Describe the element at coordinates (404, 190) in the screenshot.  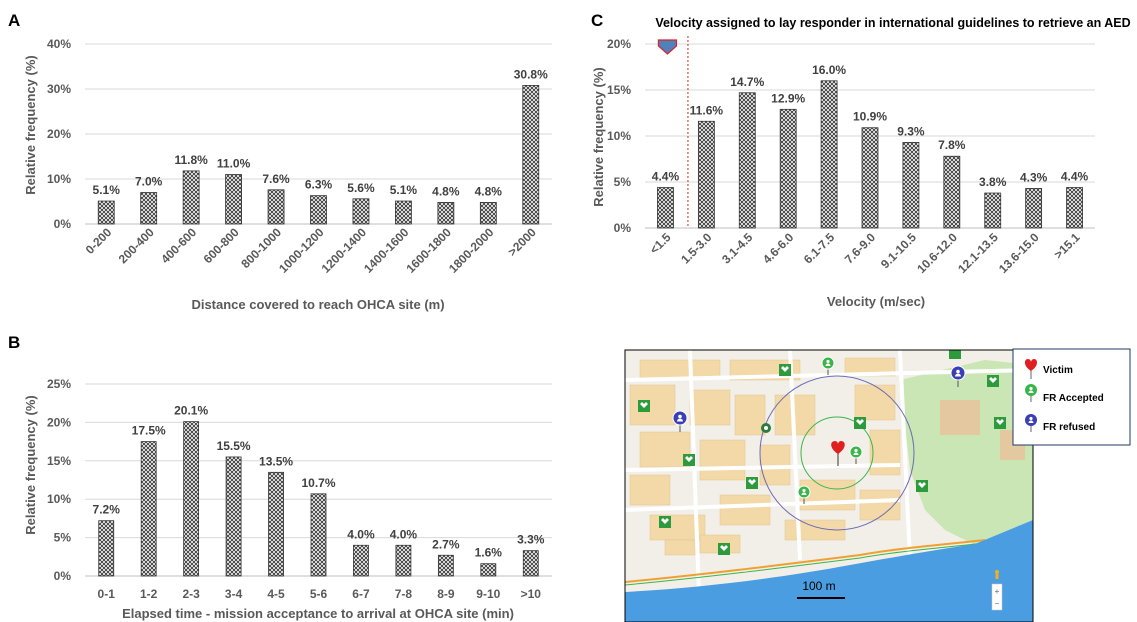
I see `data-label-a: 5.1%` at that location.